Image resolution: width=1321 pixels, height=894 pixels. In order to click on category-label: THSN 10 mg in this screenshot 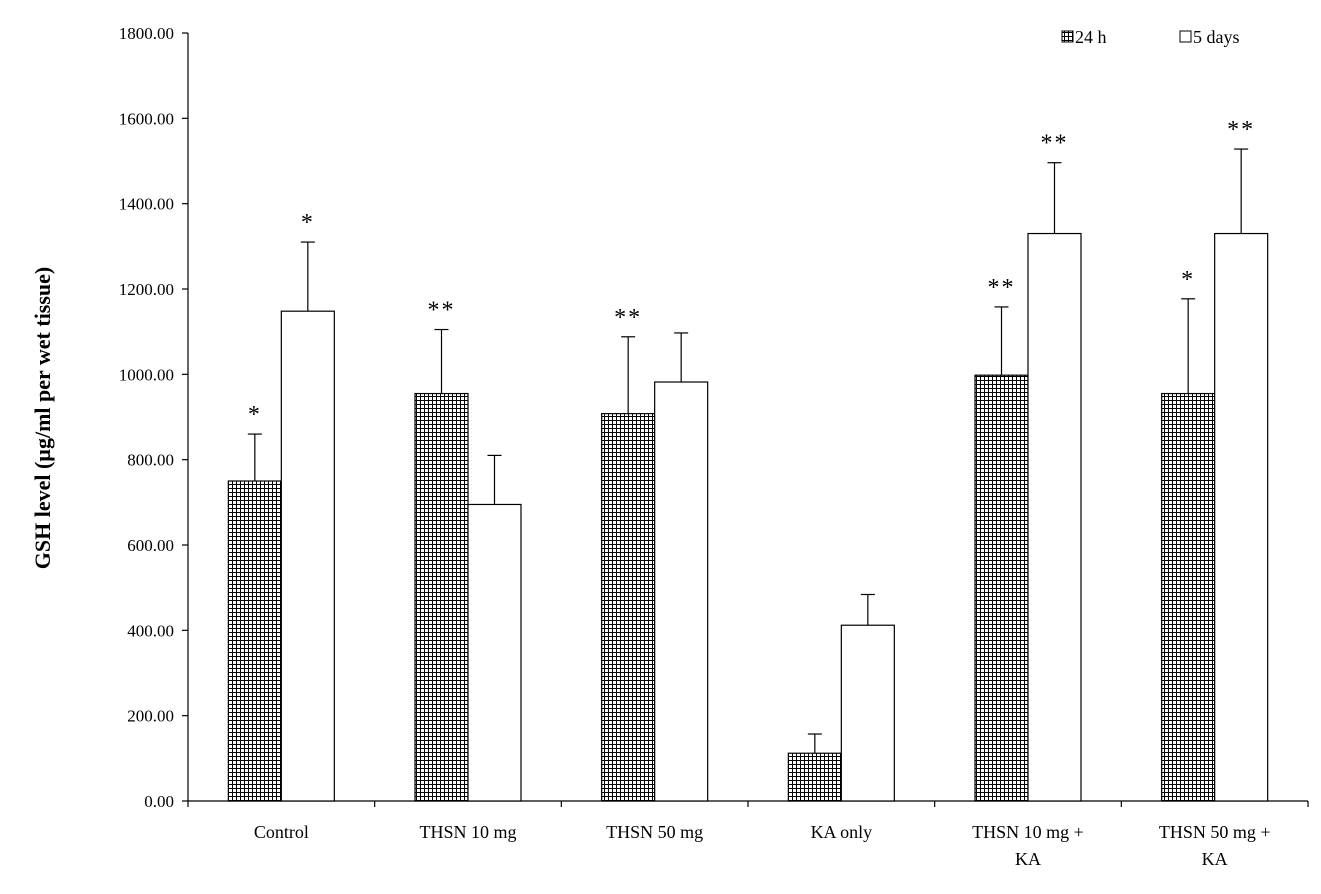, I will do `click(467, 832)`.